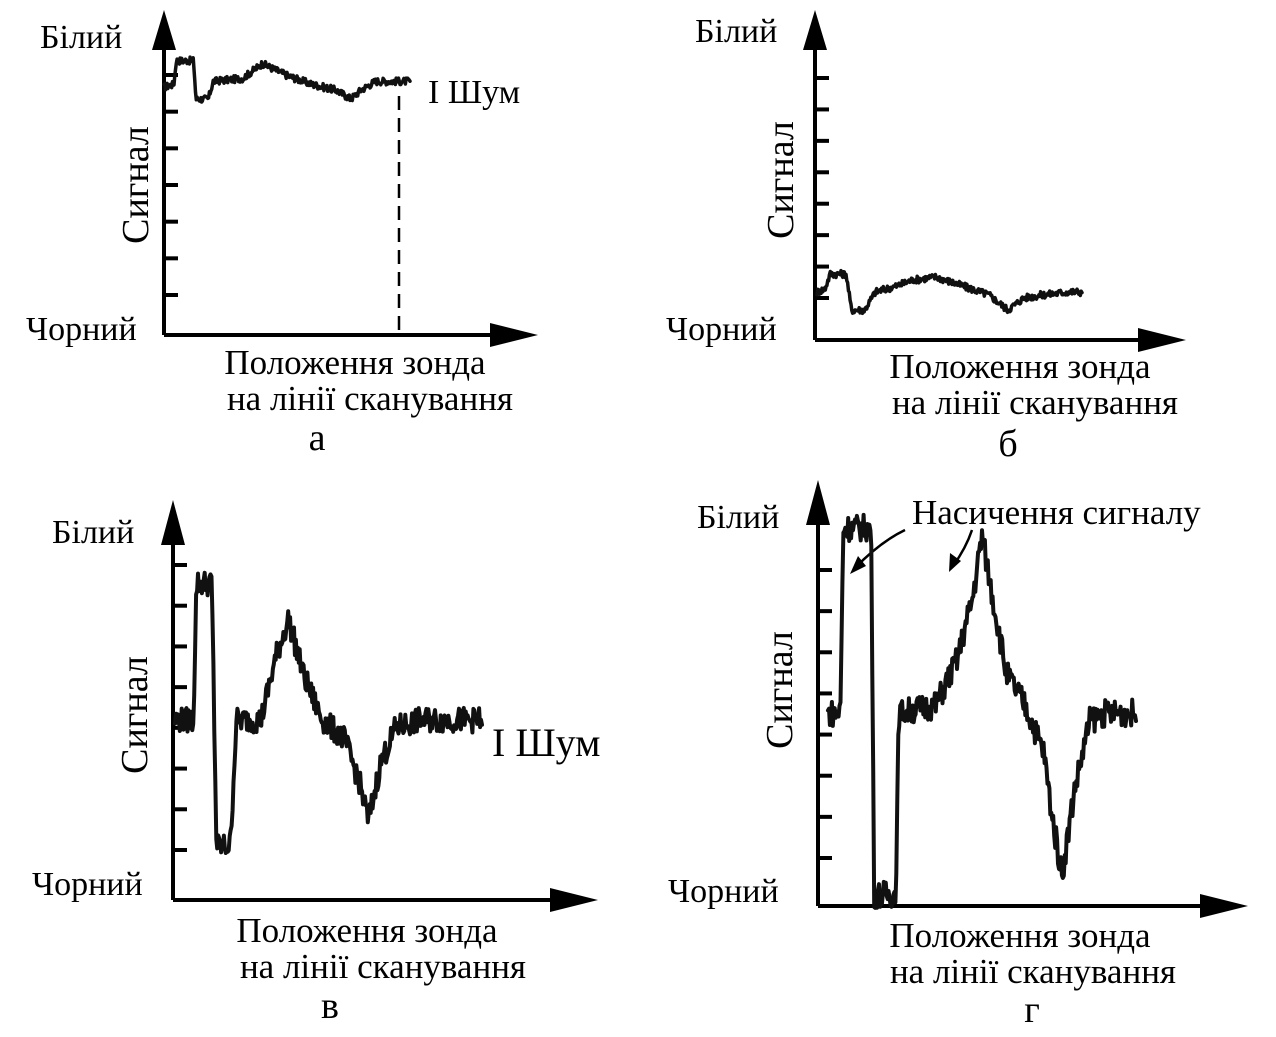 This screenshot has width=1276, height=1037. What do you see at coordinates (1056, 512) in the screenshot?
I see `saturation-annotation: Насичення сигналу` at bounding box center [1056, 512].